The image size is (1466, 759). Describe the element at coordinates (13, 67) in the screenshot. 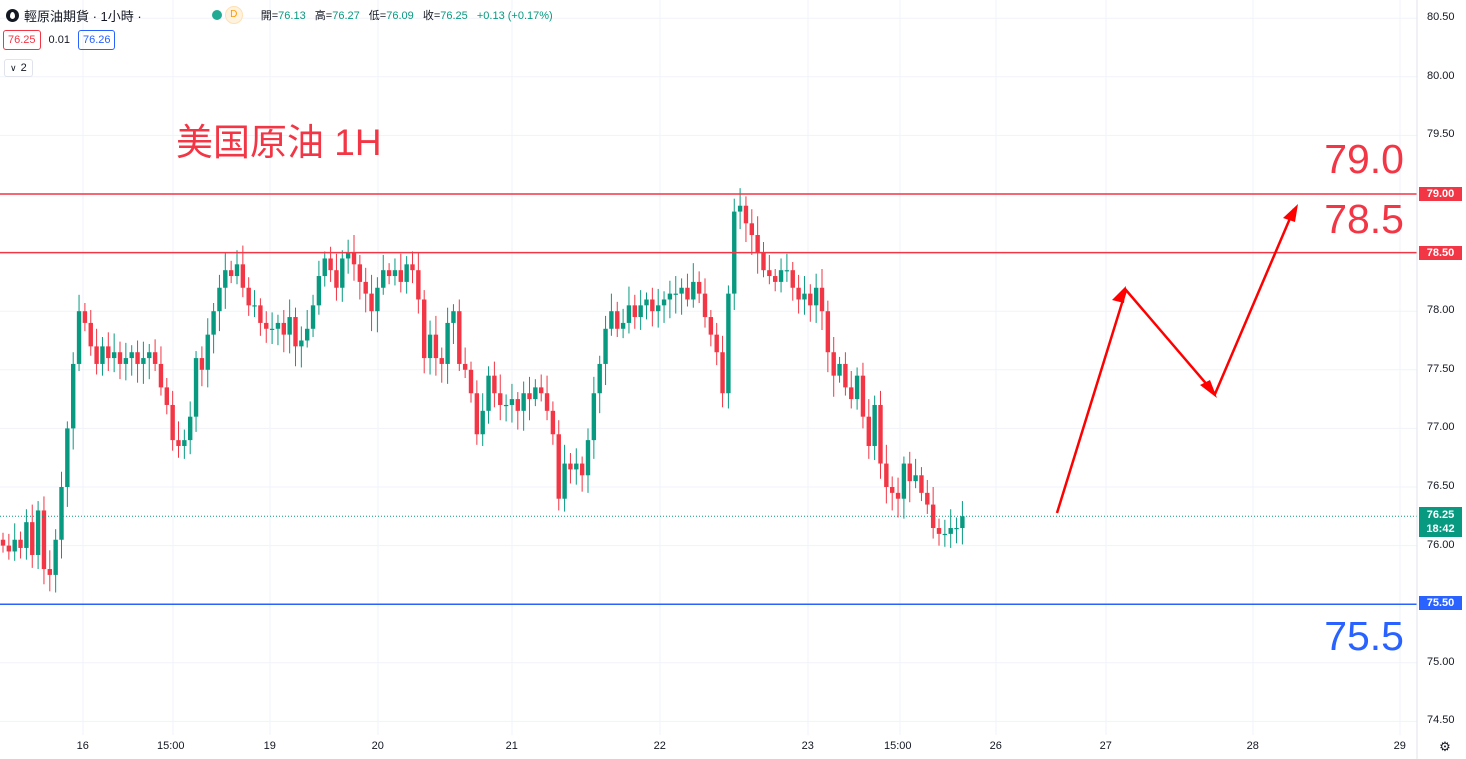

I see `chevron-down-icon: ∨` at that location.